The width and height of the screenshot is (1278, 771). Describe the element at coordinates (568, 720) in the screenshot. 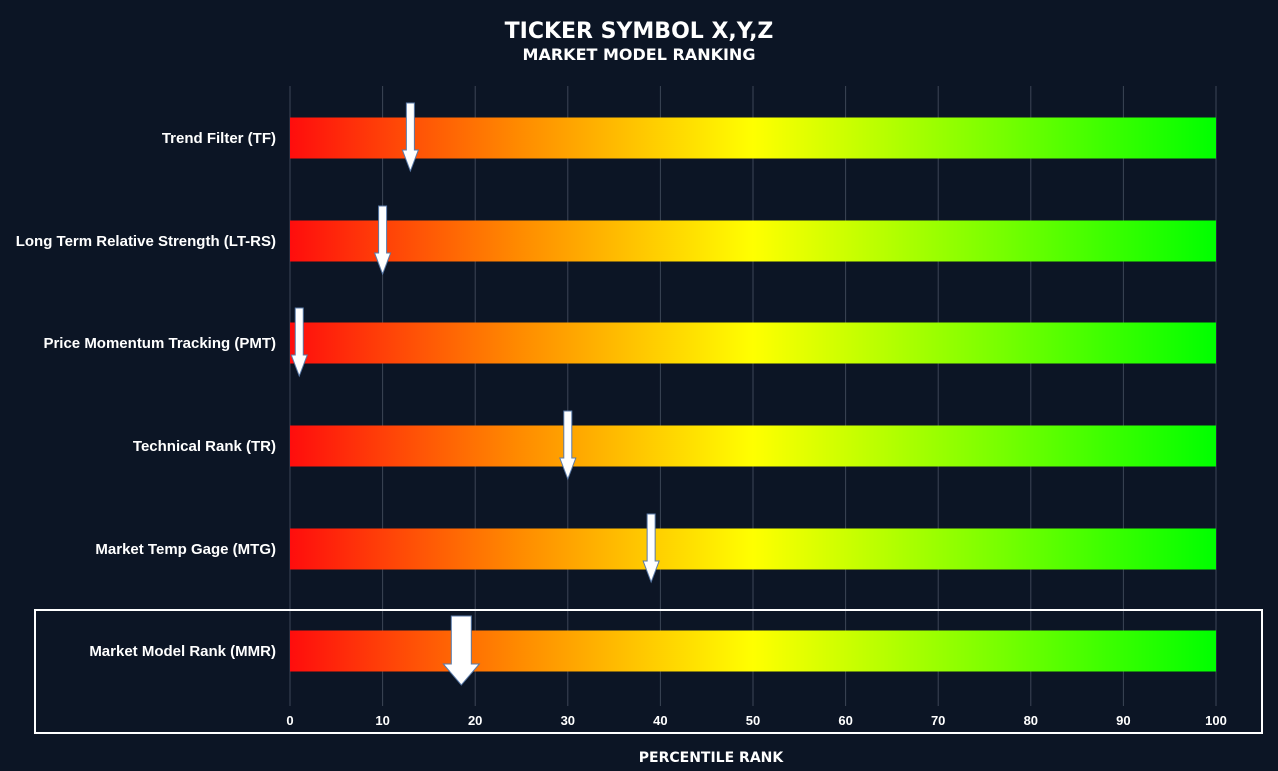

I see `x-tick-label: 30` at that location.